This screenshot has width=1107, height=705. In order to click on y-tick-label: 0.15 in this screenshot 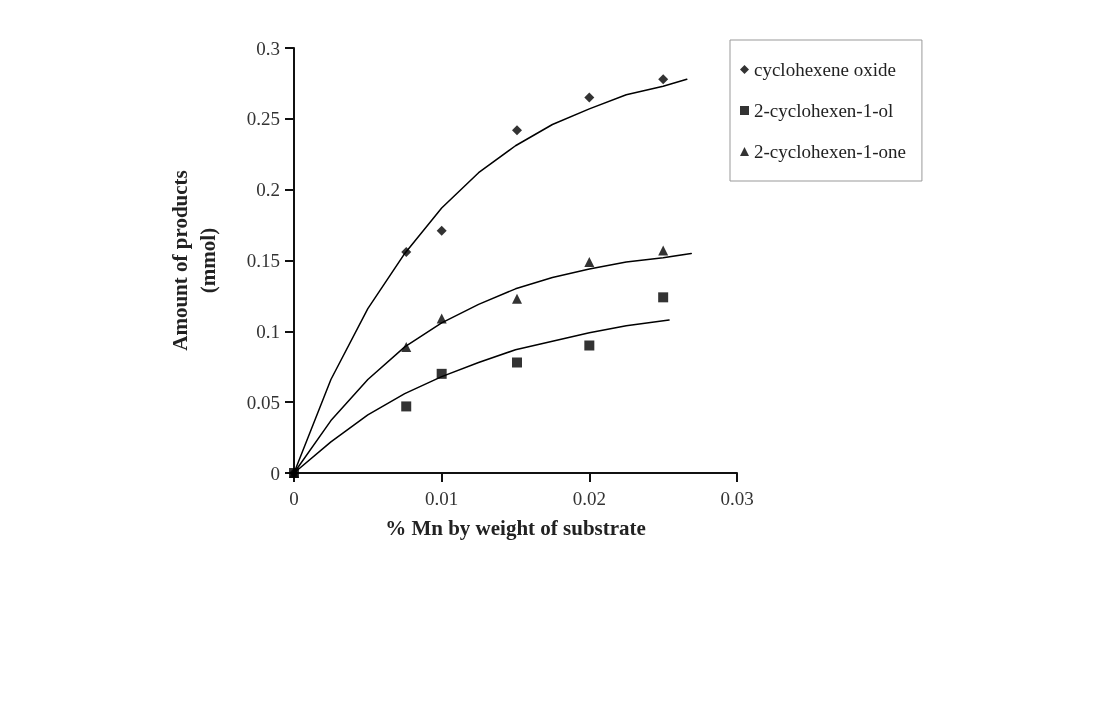, I will do `click(263, 260)`.